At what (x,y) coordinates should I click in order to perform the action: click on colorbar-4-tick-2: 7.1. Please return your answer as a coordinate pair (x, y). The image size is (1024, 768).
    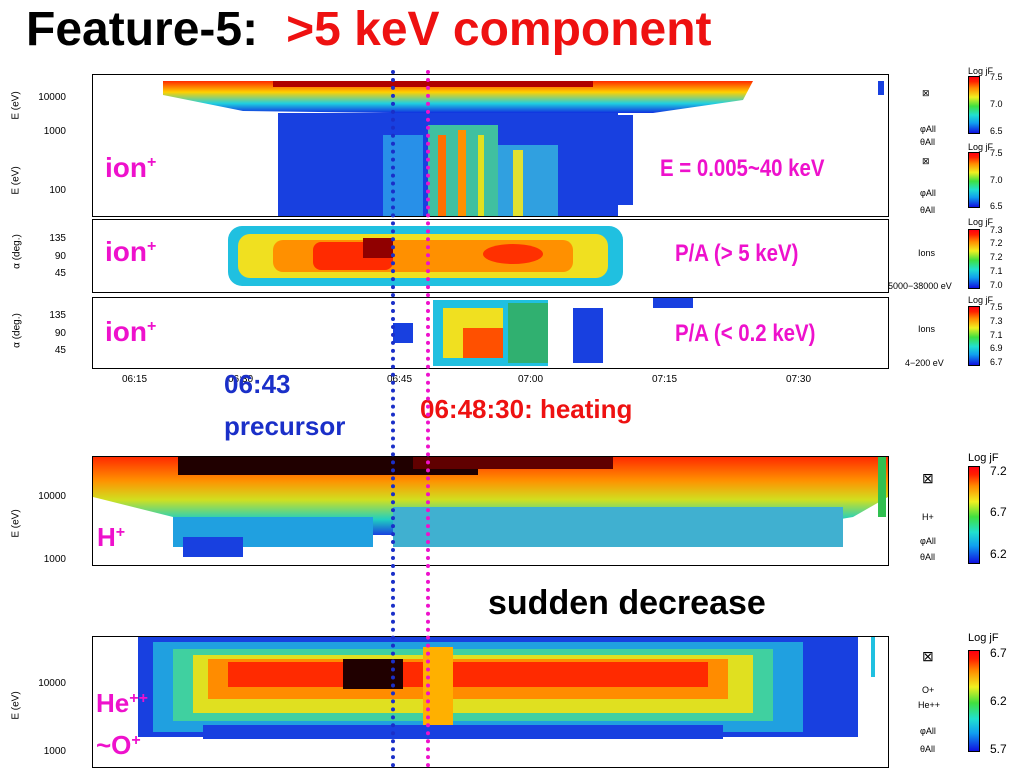
    Looking at the image, I should click on (996, 335).